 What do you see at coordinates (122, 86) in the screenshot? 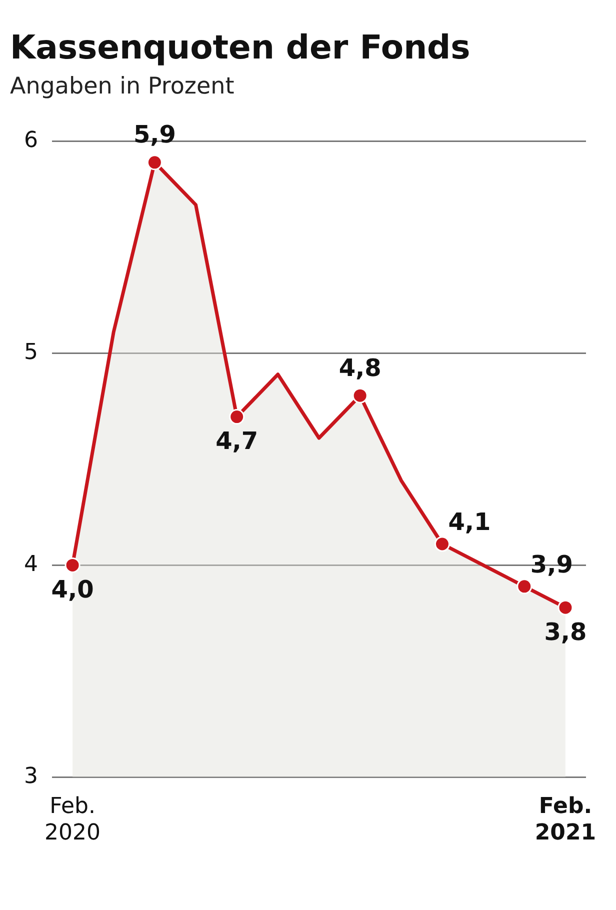
I see `chart-subtitle: Angaben in Prozent` at bounding box center [122, 86].